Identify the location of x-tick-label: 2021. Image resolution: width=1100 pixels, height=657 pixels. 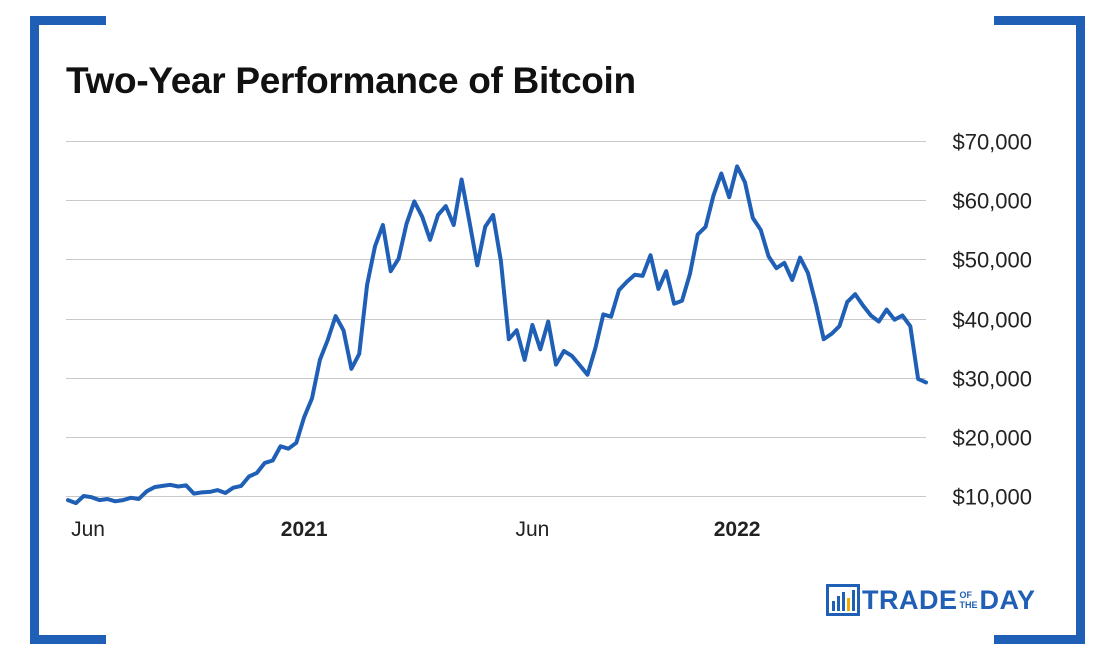
(304, 529).